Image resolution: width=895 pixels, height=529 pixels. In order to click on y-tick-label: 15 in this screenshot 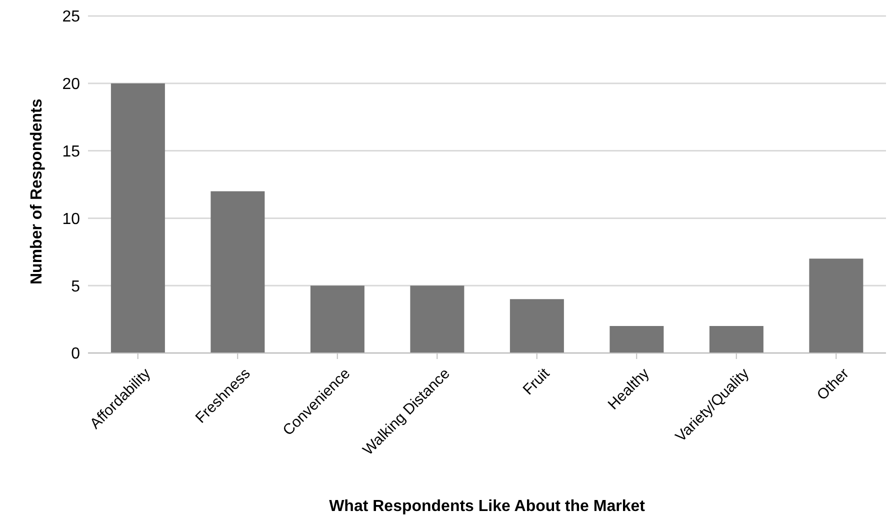, I will do `click(71, 151)`.